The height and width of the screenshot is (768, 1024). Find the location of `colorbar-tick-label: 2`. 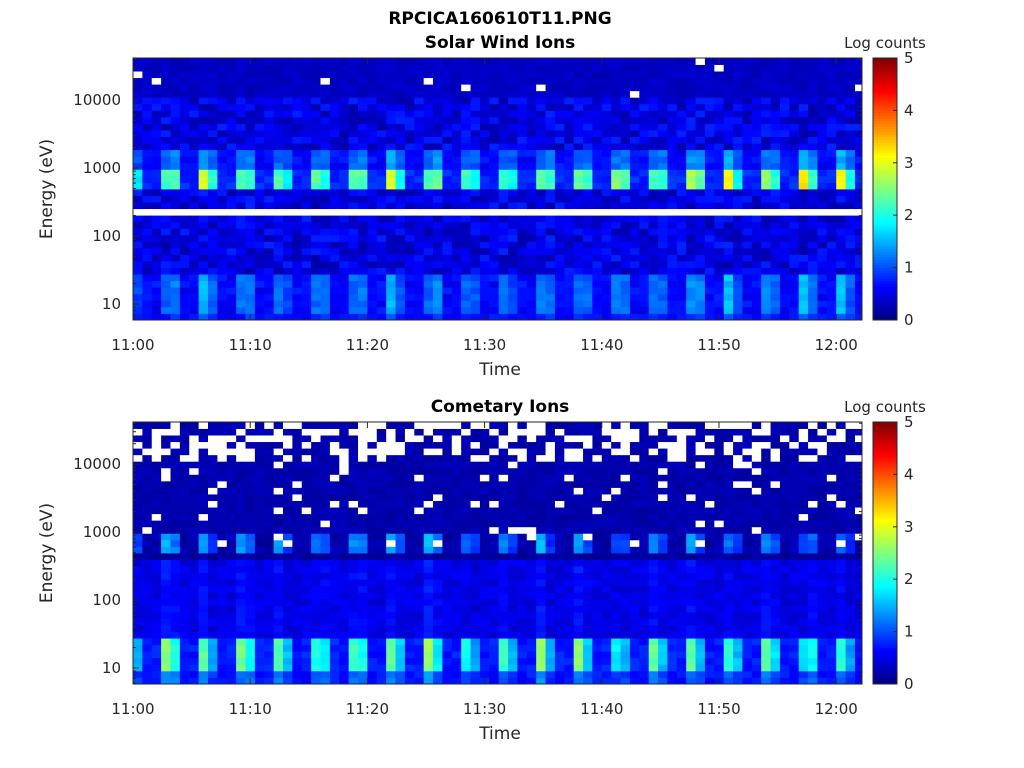

colorbar-tick-label: 2 is located at coordinates (909, 215).